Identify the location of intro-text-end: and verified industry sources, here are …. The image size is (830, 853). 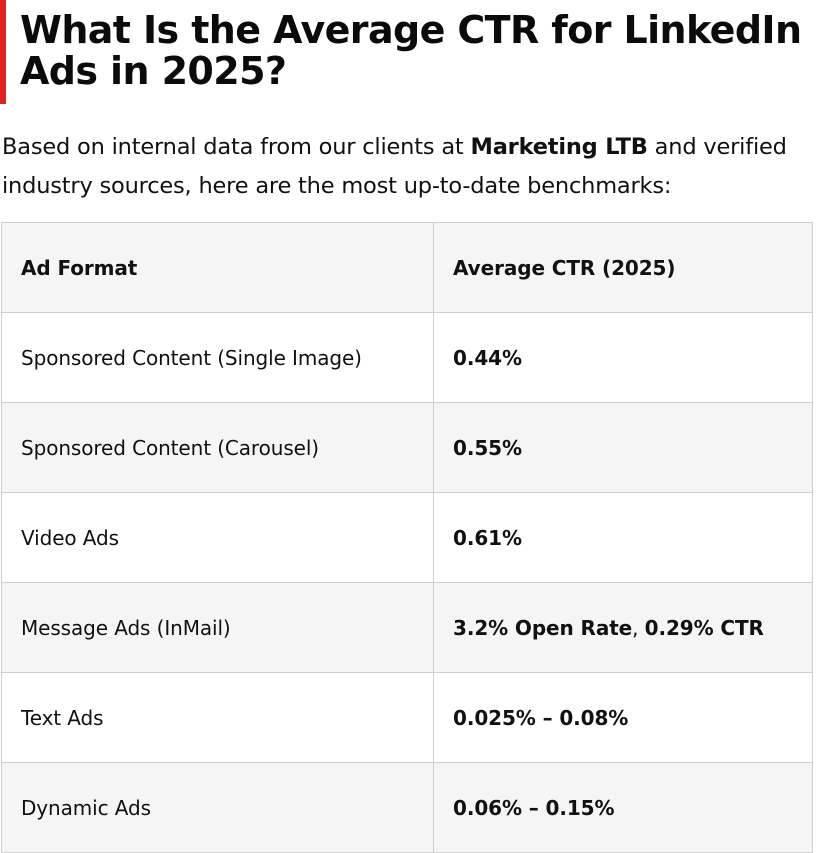
(394, 166).